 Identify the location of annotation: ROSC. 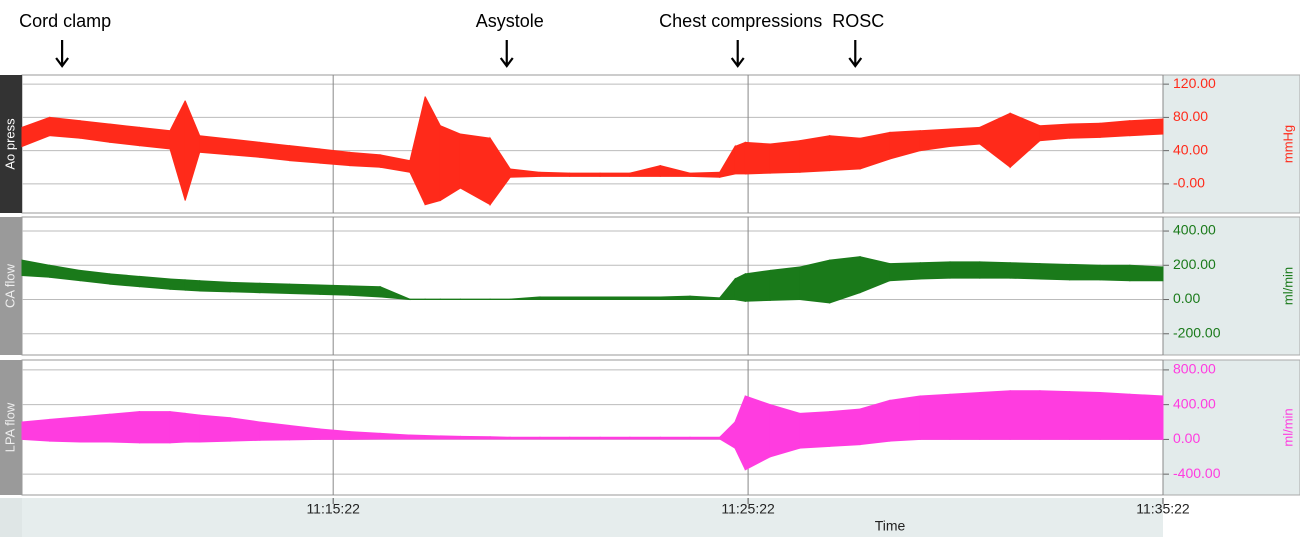
(858, 21).